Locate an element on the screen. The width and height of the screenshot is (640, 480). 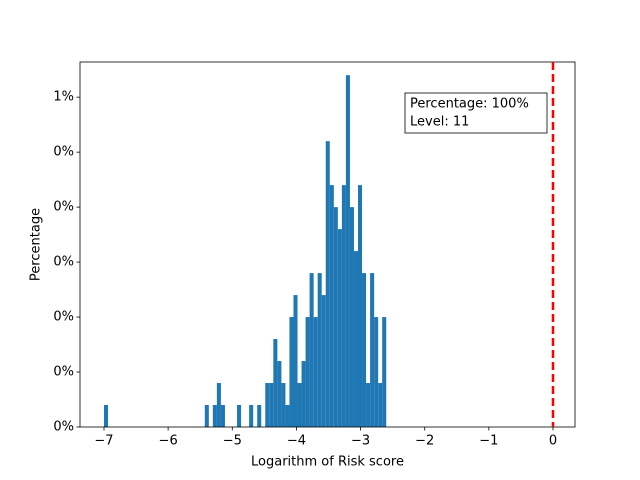
x-tick-label: −4 is located at coordinates (296, 441).